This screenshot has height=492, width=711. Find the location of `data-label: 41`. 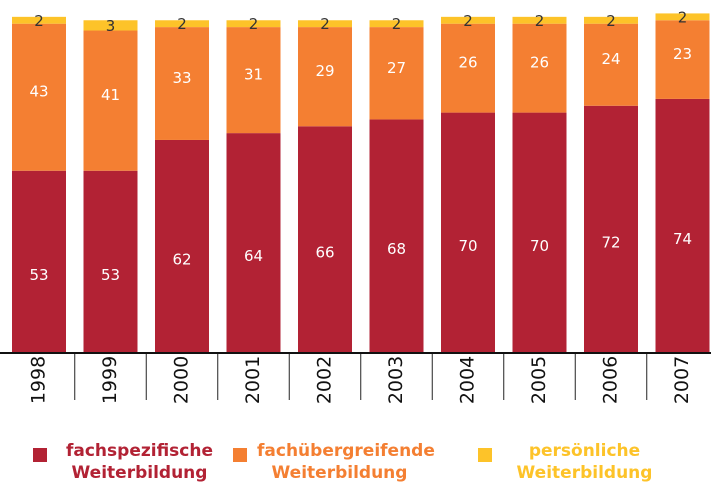

data-label: 41 is located at coordinates (110, 95).